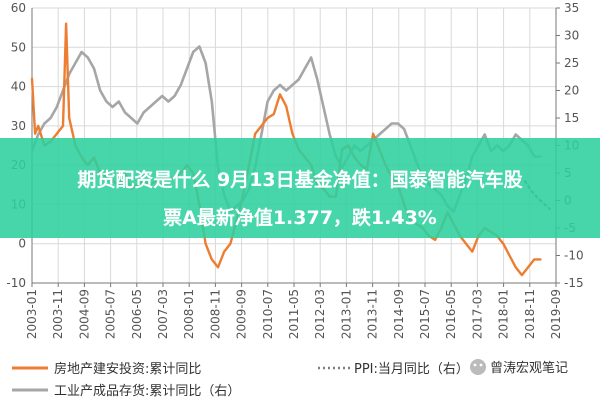  What do you see at coordinates (137, 314) in the screenshot?
I see `x-tick-label: 2006-05` at bounding box center [137, 314].